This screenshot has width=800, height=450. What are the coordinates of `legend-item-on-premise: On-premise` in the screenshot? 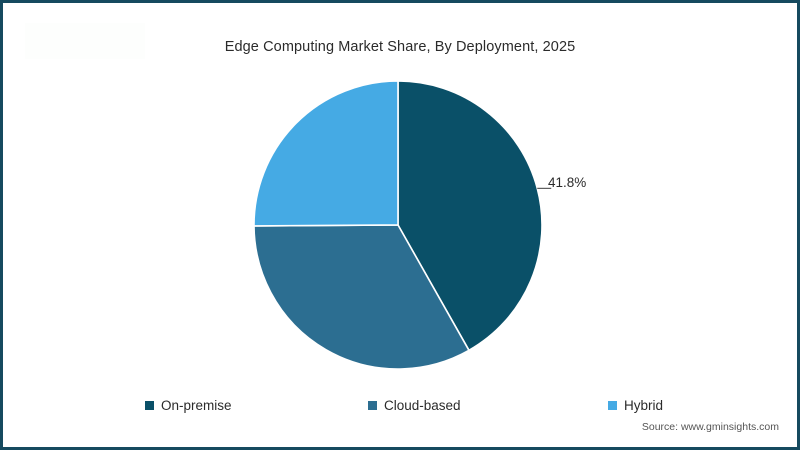 It's located at (188, 405).